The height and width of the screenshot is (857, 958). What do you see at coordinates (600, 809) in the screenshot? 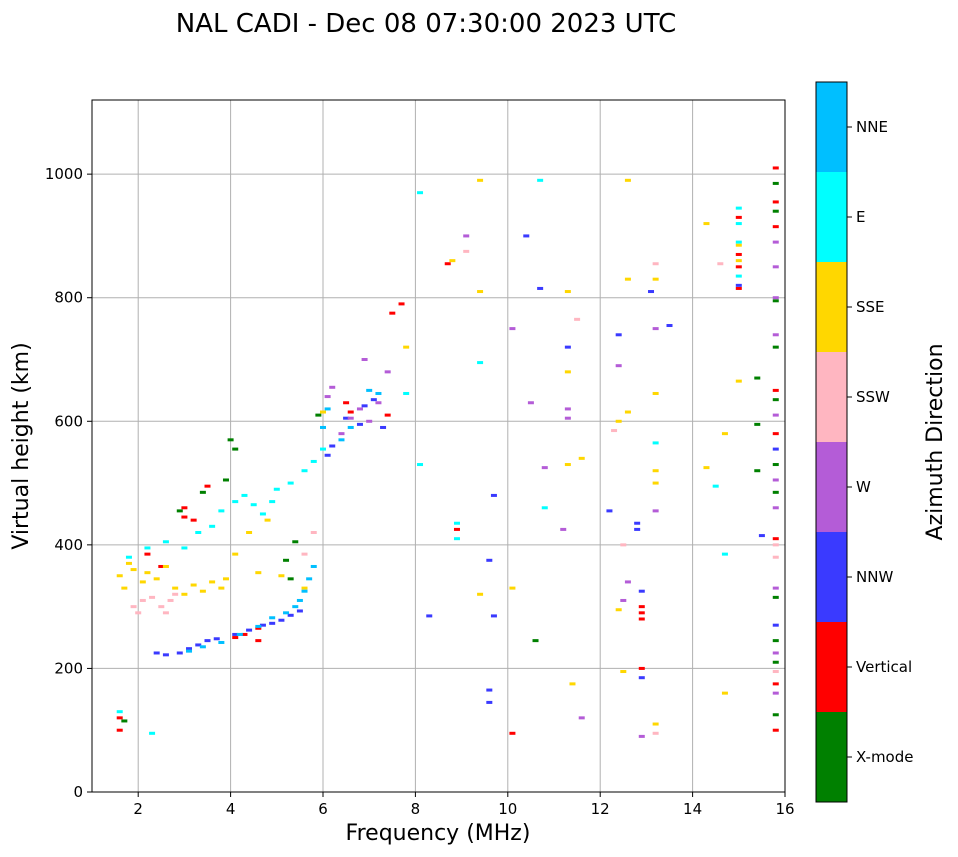
I see `x-tick-label: 12` at bounding box center [600, 809].